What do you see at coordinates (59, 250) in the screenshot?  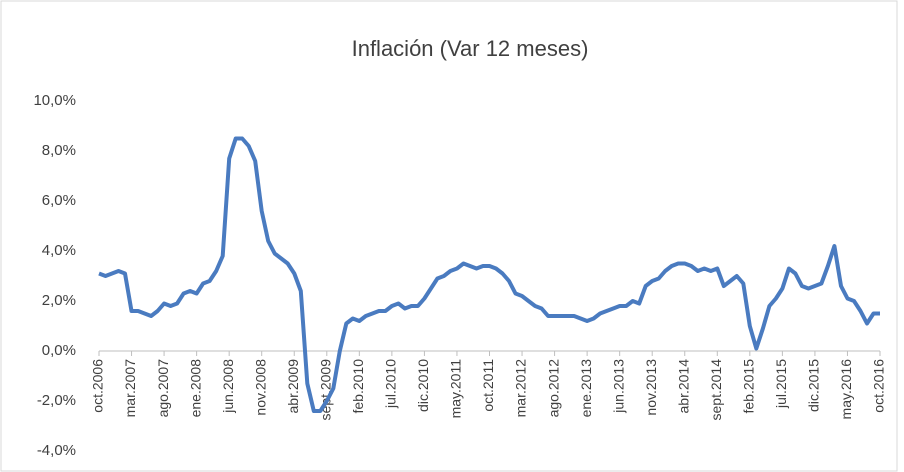 I see `y-tick-label: 4,0%` at bounding box center [59, 250].